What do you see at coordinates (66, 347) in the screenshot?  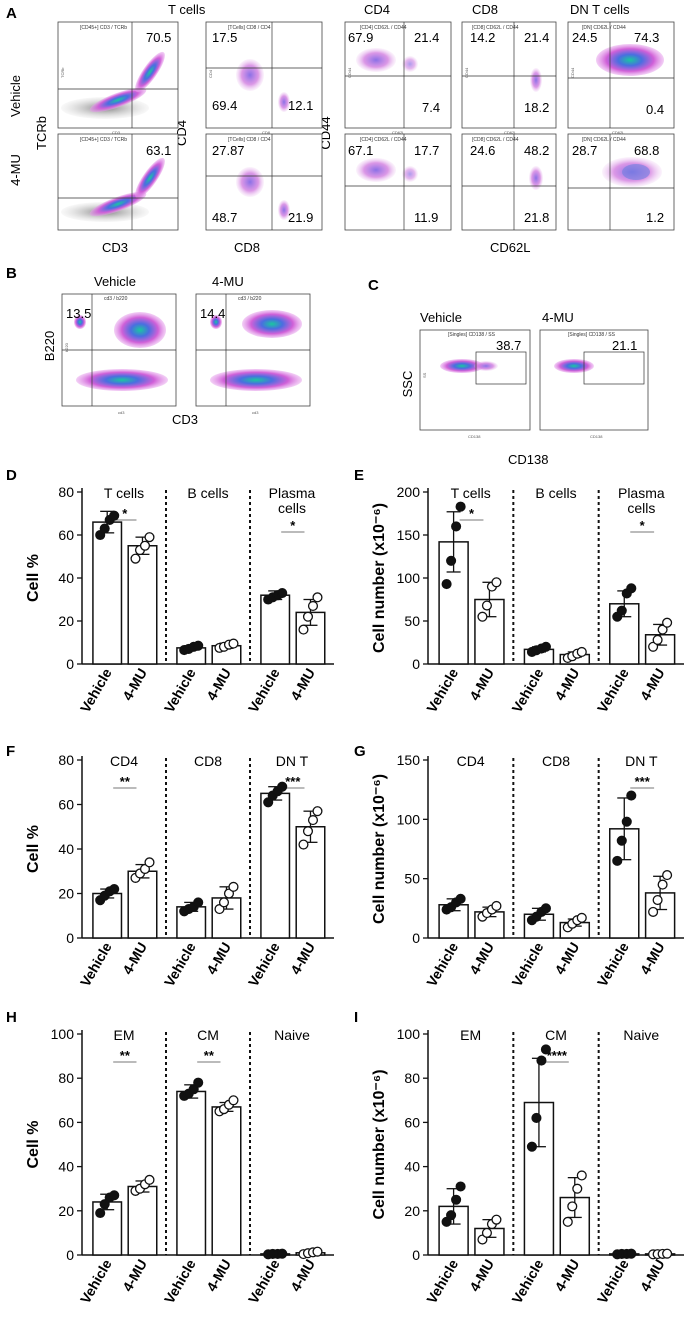 I see `svg-text: b220` at bounding box center [66, 347].